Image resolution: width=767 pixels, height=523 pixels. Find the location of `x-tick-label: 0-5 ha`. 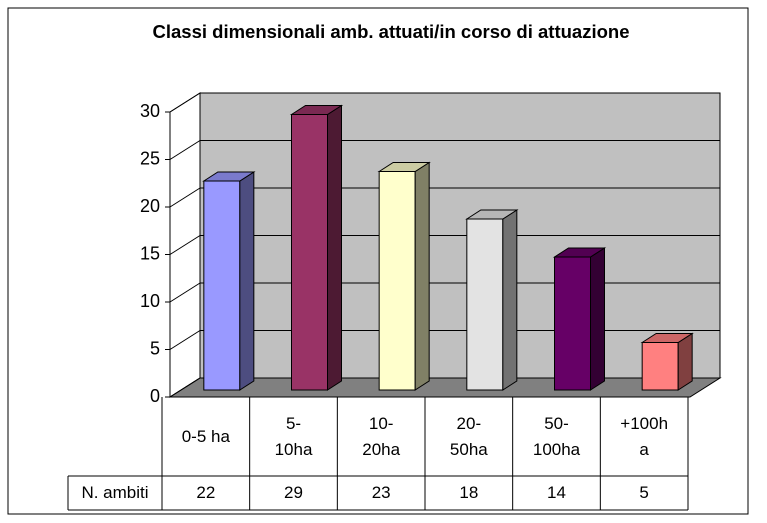

x-tick-label: 0-5 ha is located at coordinates (205, 436).